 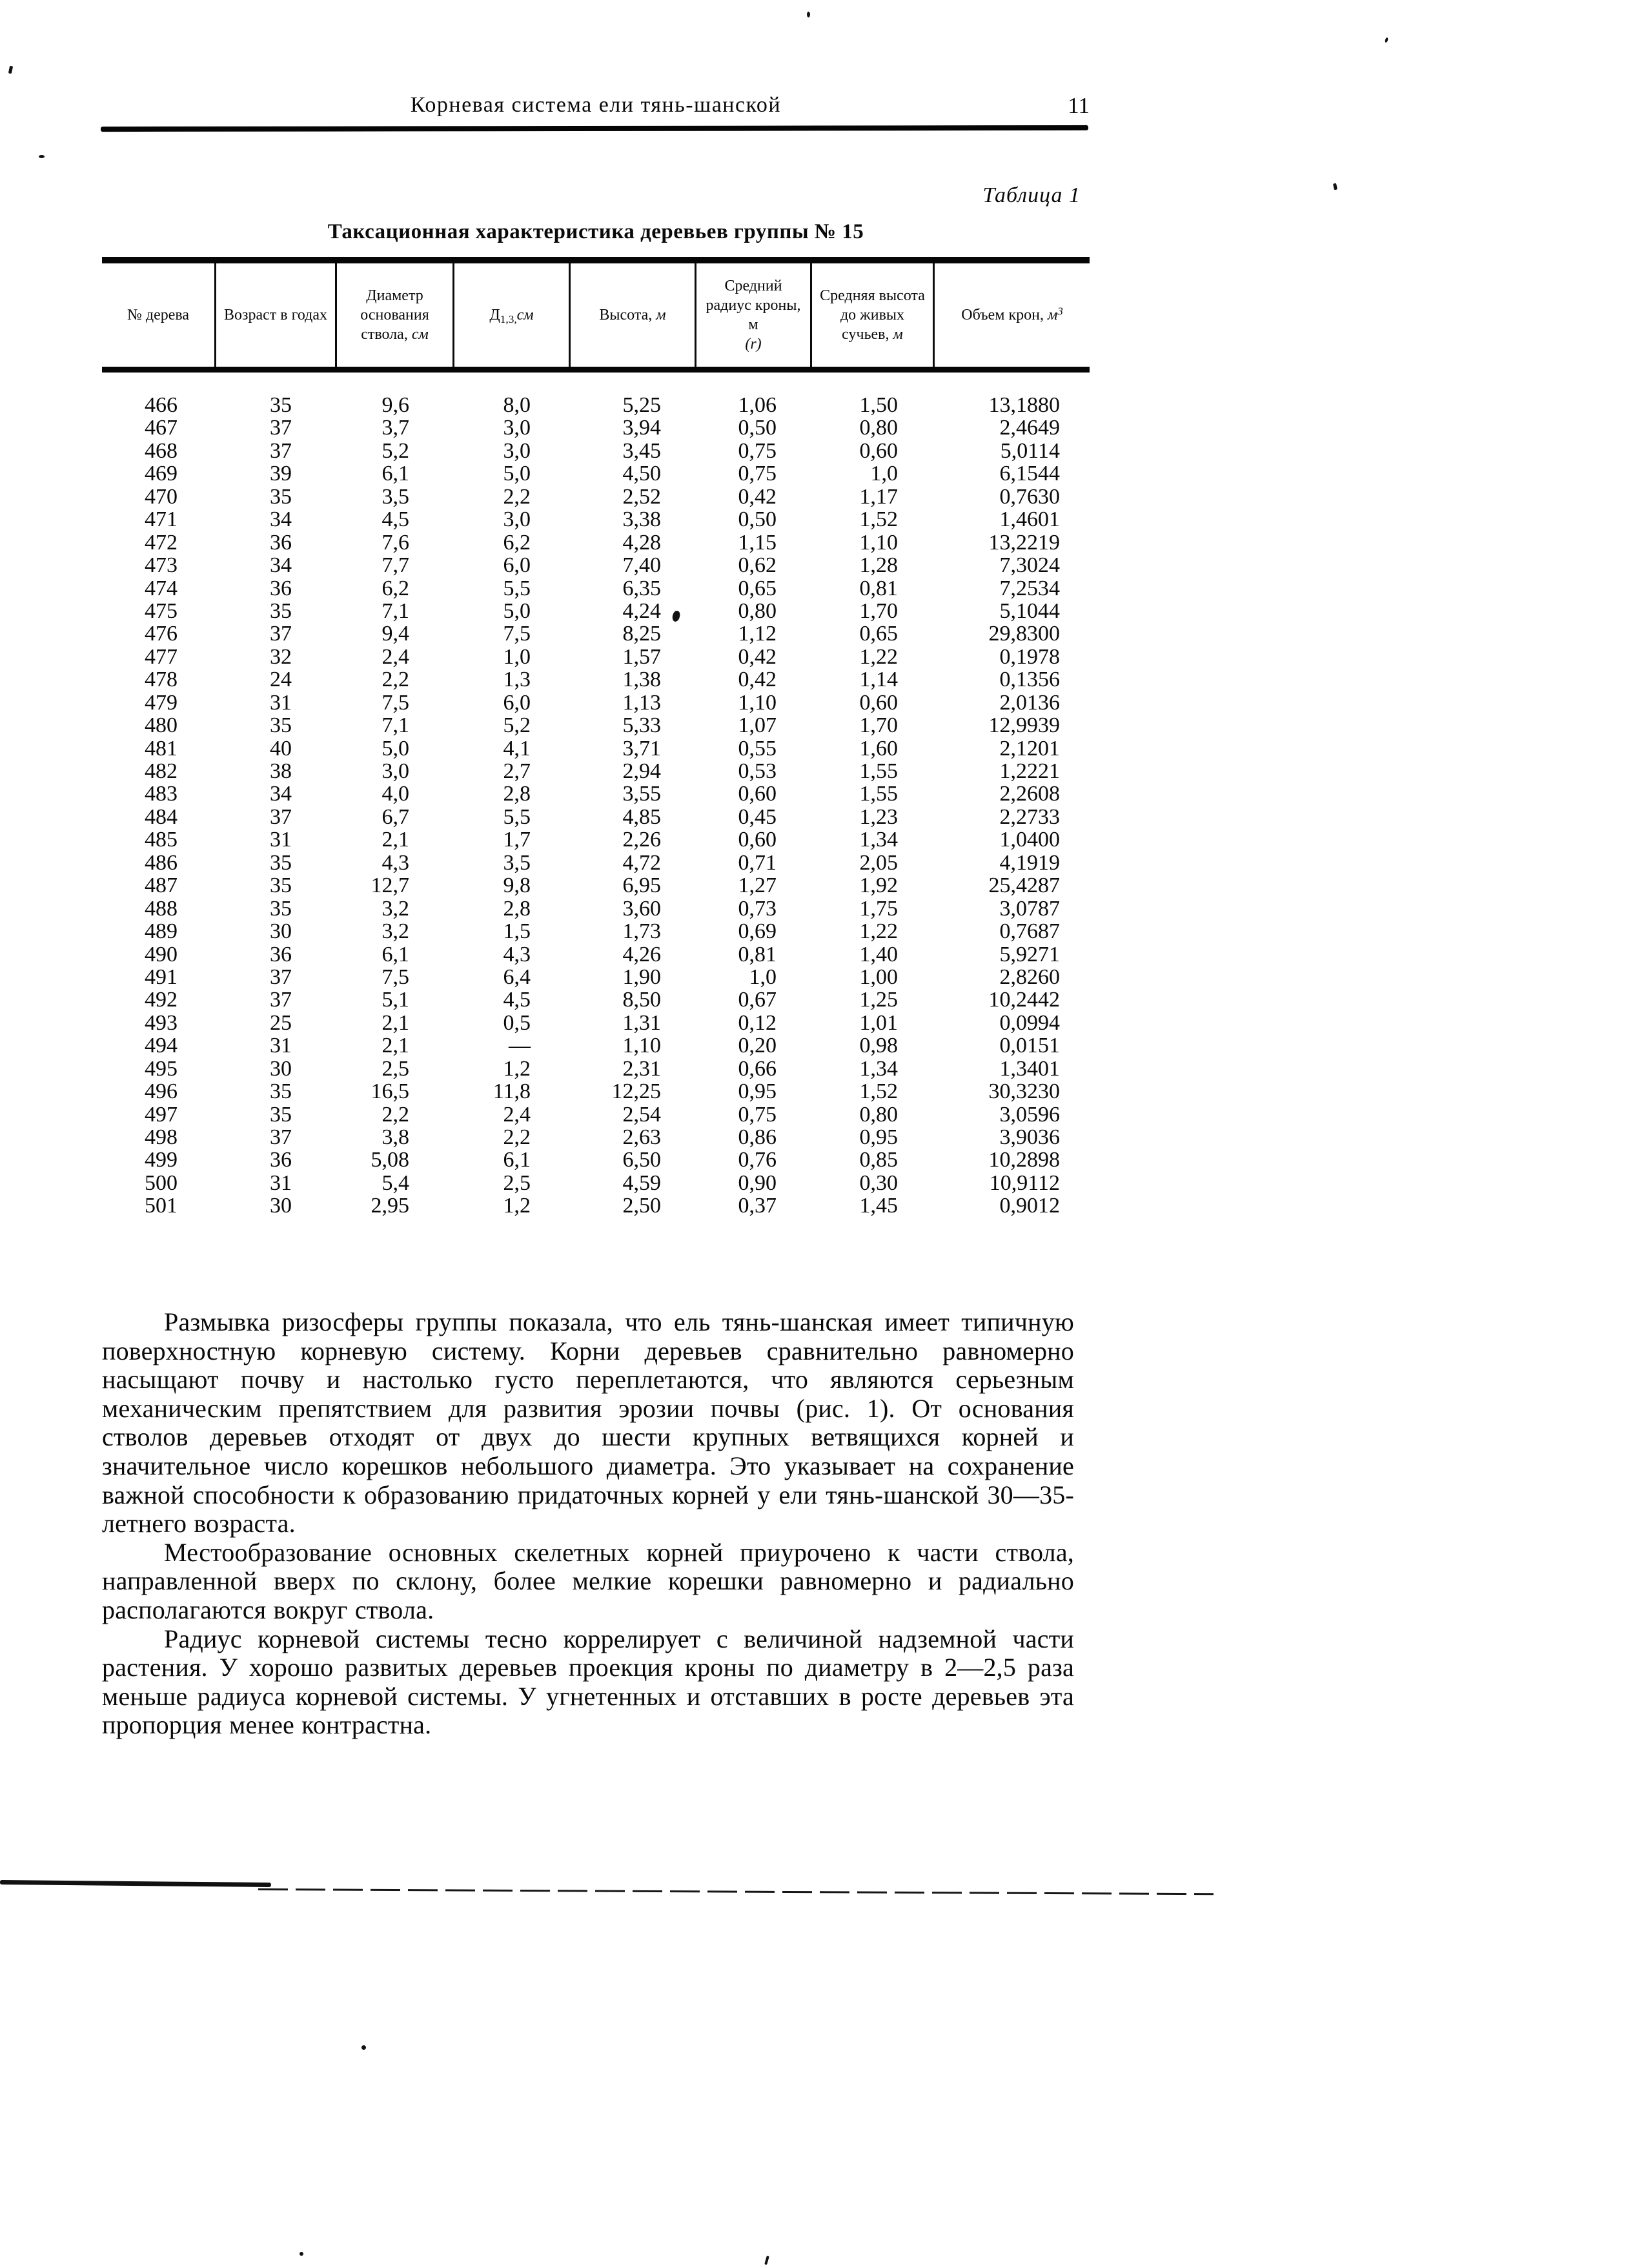 What do you see at coordinates (161, 1137) in the screenshot?
I see `table-cell: 498` at bounding box center [161, 1137].